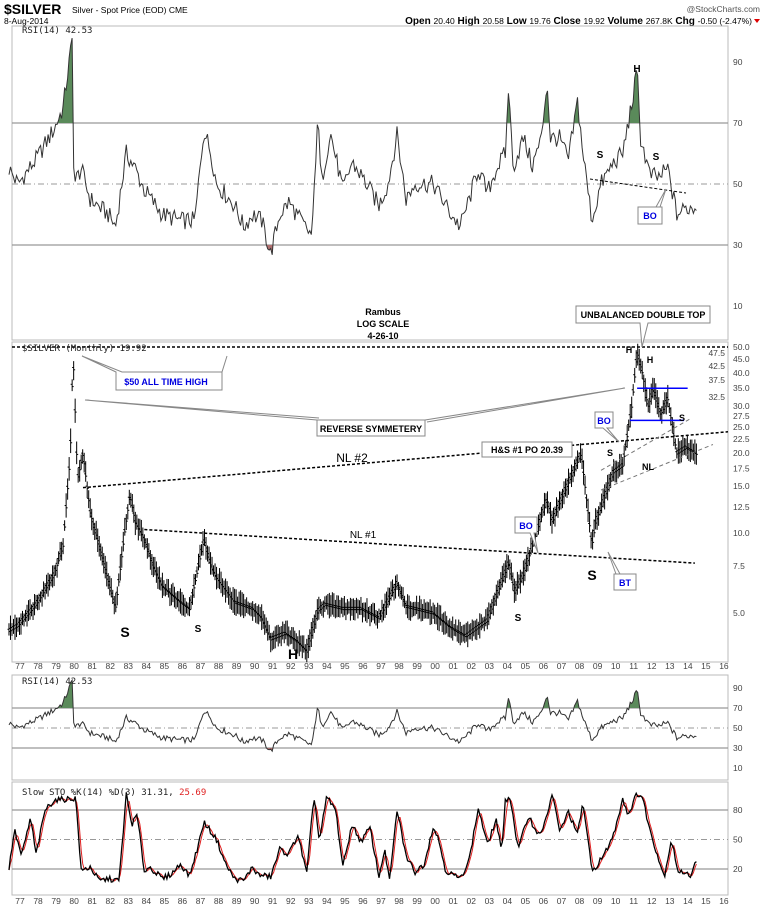  I want to click on x-tick-label: 03, so click(490, 666).